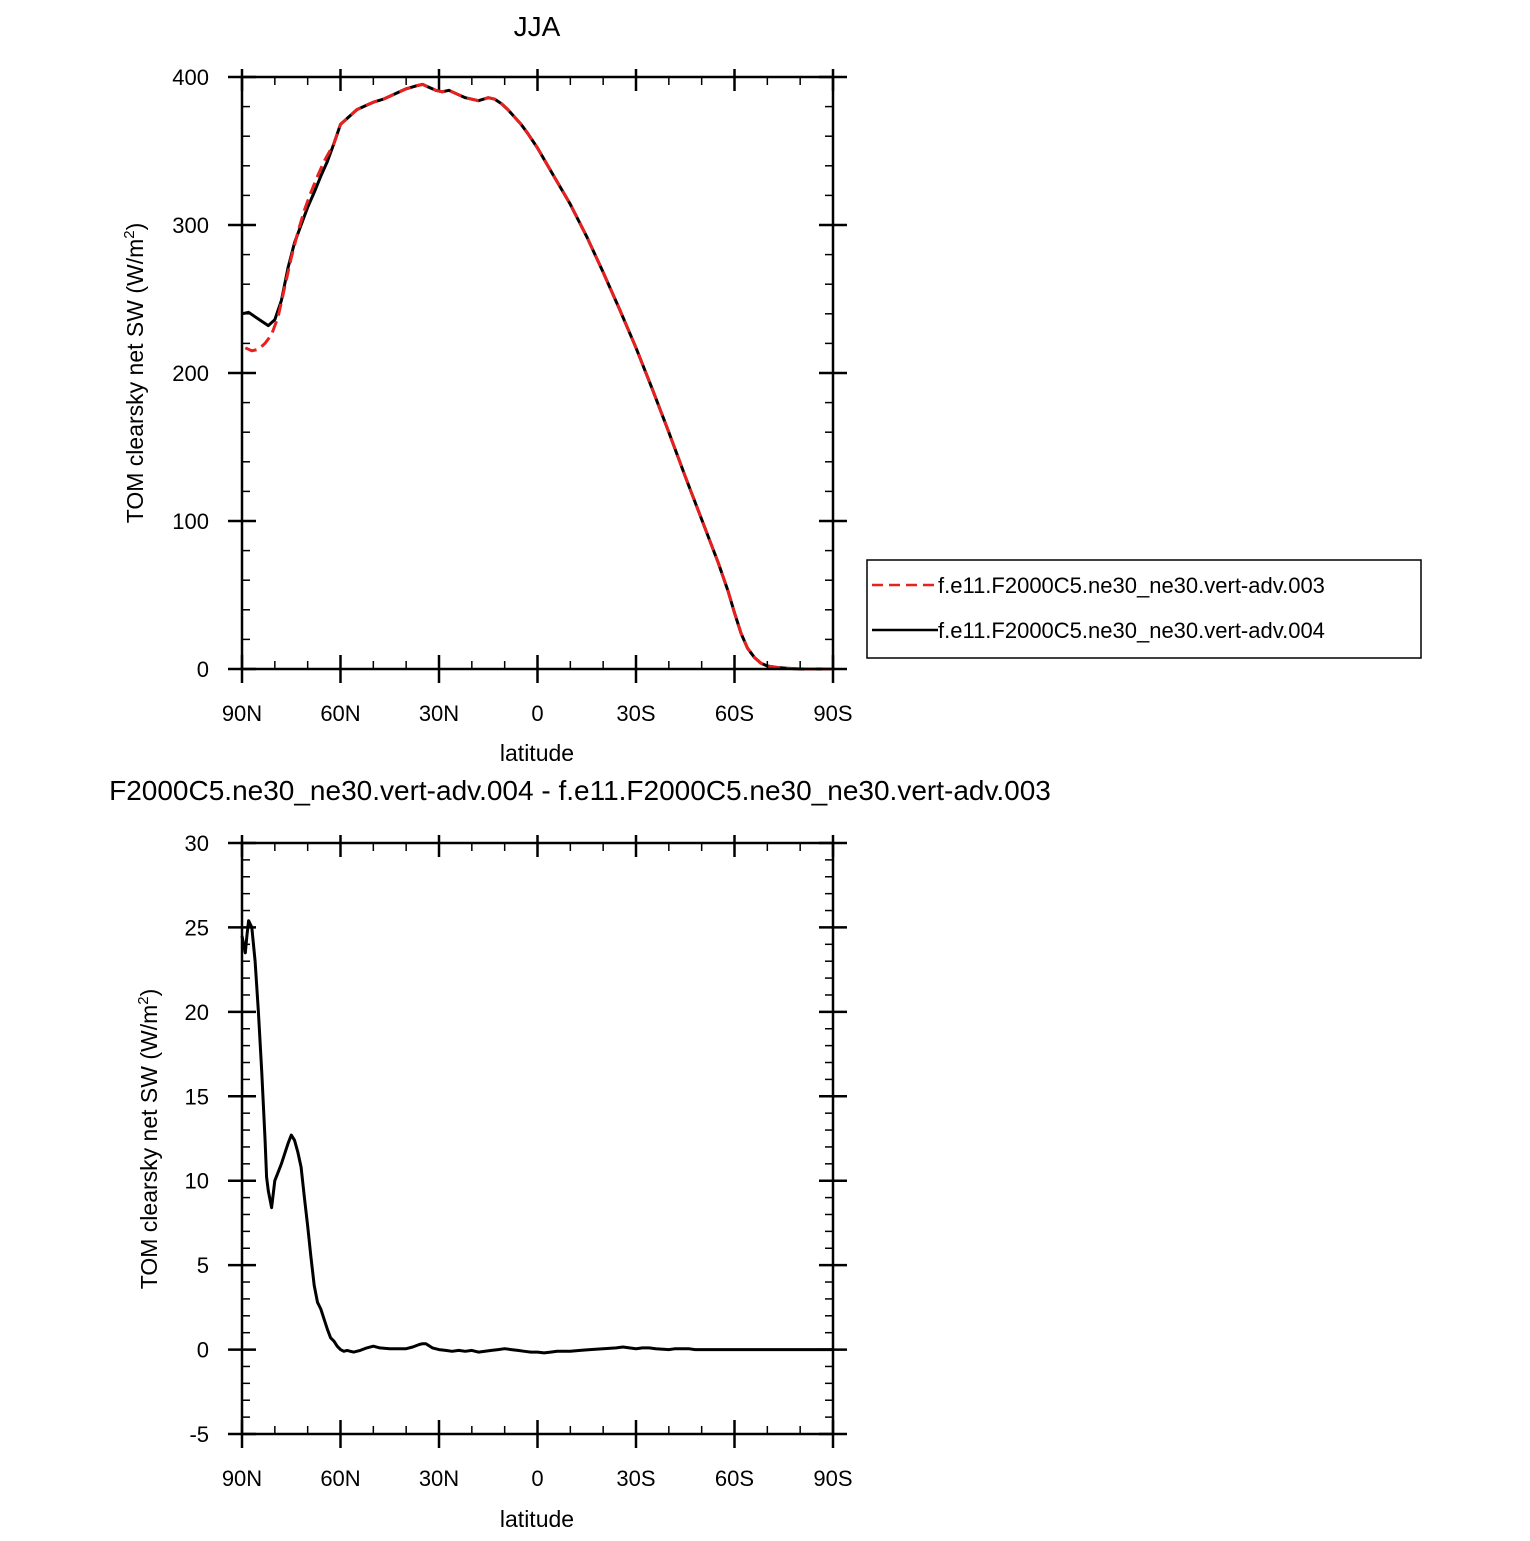  I want to click on bottom-x-tick-labels: 90N 60N 30N 0 30S 60S 90S, so click(537, 1478).